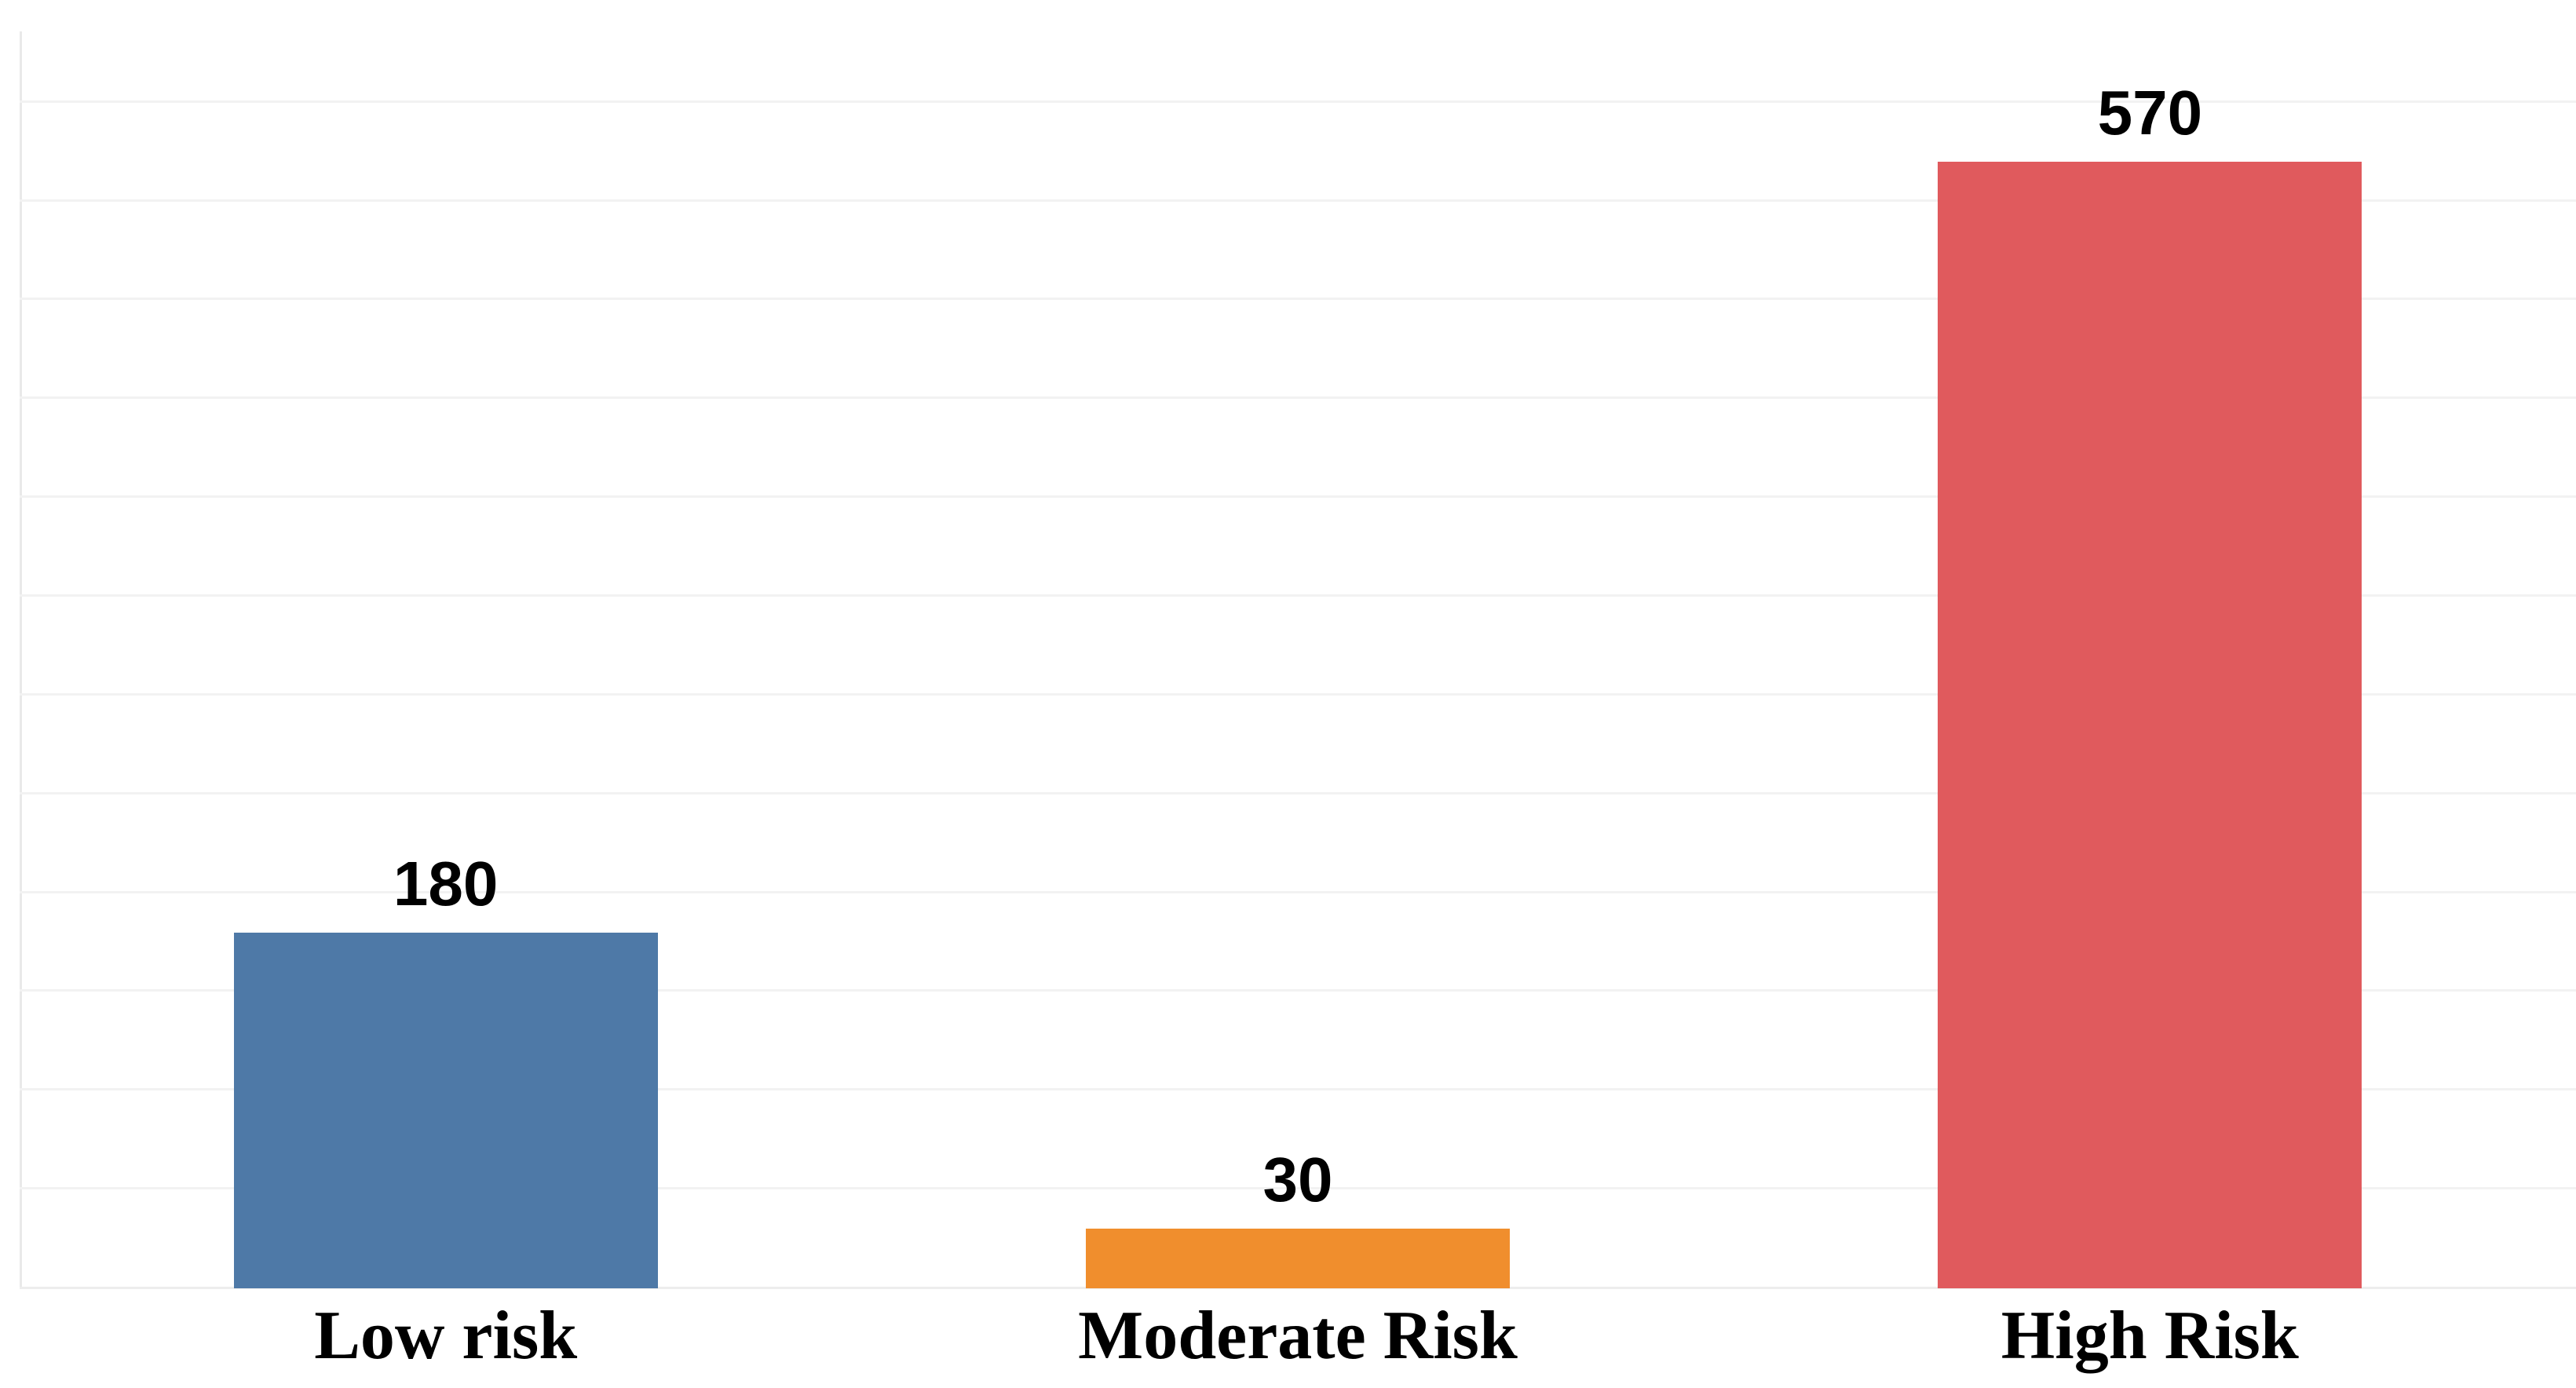  Describe the element at coordinates (1297, 1258) in the screenshot. I see `bar-moderate-risk` at that location.